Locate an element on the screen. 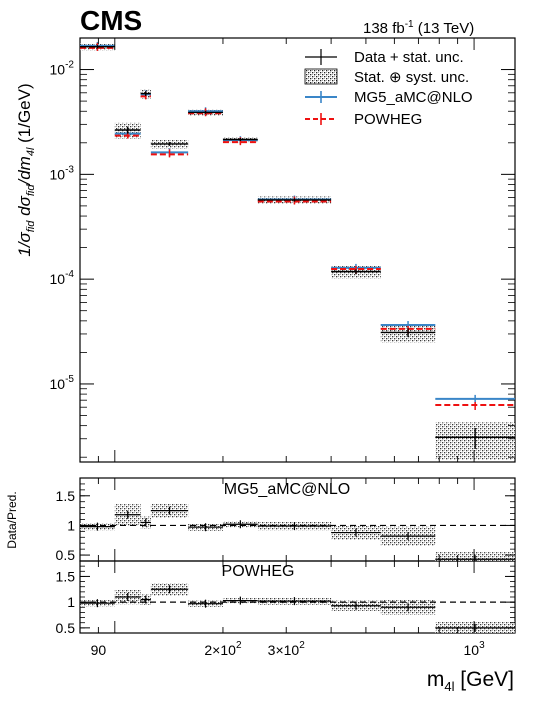 Image resolution: width=540 pixels, height=702 pixels. x-tick-label-1: 2×10² is located at coordinates (223, 649).